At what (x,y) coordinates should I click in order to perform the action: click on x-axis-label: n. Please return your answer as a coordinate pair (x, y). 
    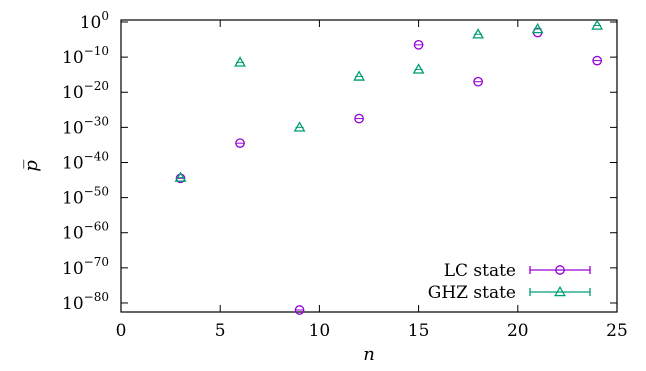
    Looking at the image, I should click on (369, 354).